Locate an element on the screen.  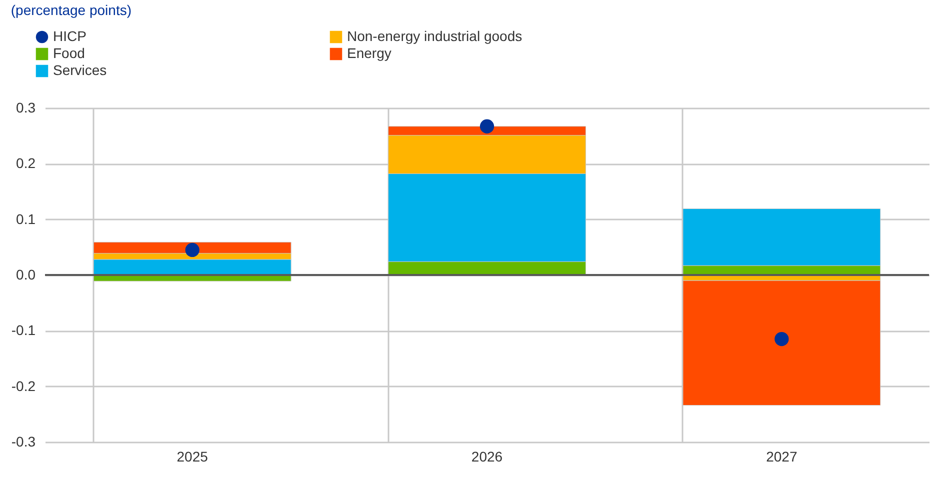
y-tick-label: 0.3 is located at coordinates (26, 108).